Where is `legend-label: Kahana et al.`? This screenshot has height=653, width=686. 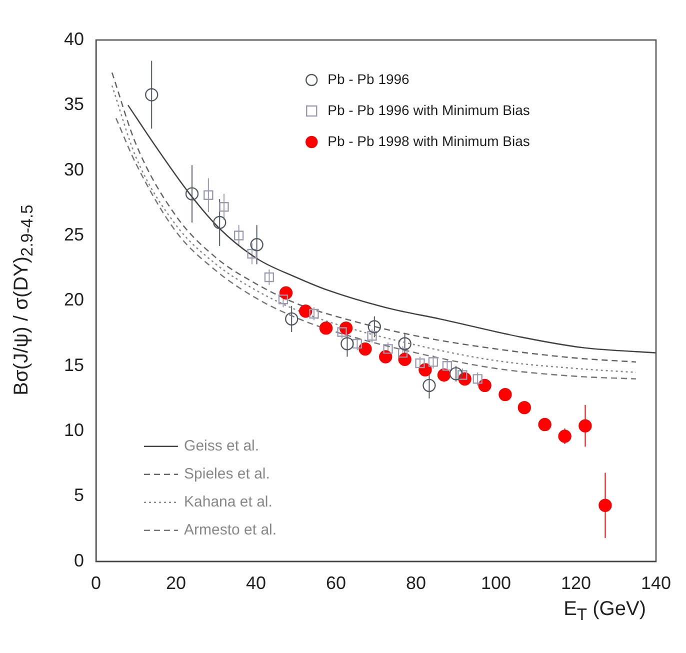
legend-label: Kahana et al. is located at coordinates (228, 502).